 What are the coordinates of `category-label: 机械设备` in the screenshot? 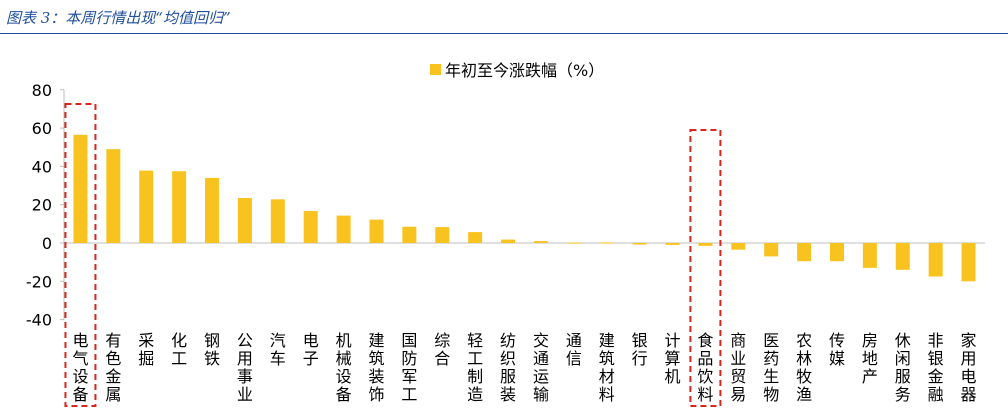 It's located at (344, 367).